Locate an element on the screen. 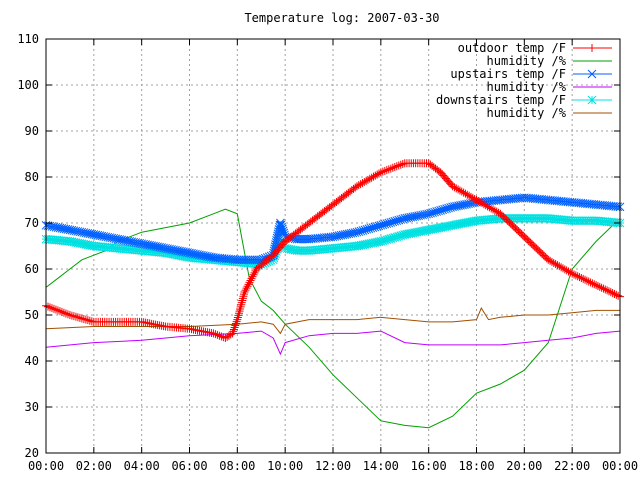 This screenshot has height=480, width=640. y-tick-label: 40 is located at coordinates (32, 361).